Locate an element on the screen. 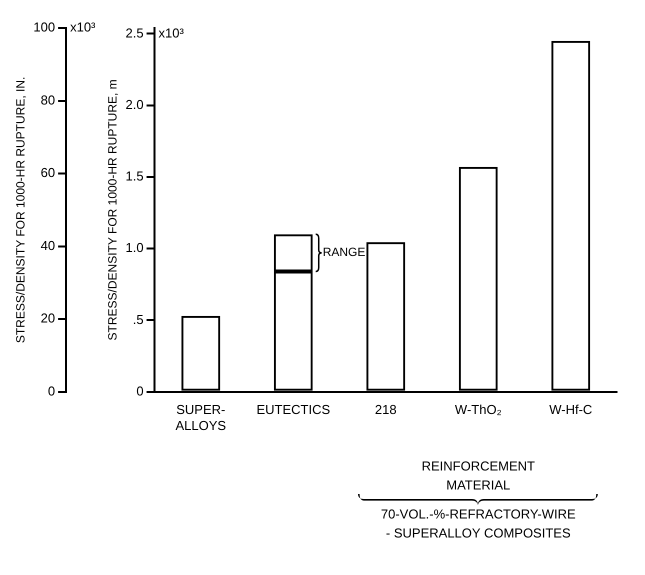 This screenshot has width=645, height=575. y2-tick-label: 0 is located at coordinates (52, 390).